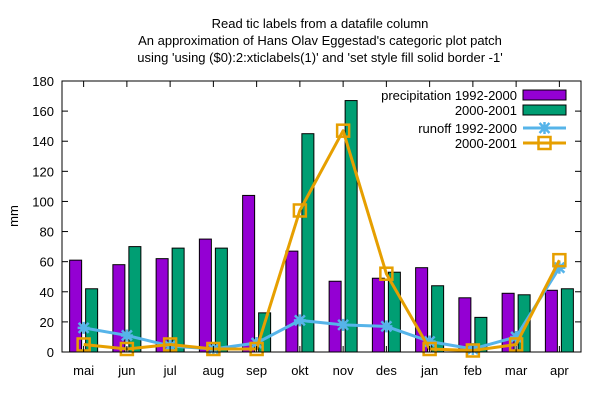  Describe the element at coordinates (486, 143) in the screenshot. I see `legend-label-runoff-2000-2001: 2000-2001` at that location.